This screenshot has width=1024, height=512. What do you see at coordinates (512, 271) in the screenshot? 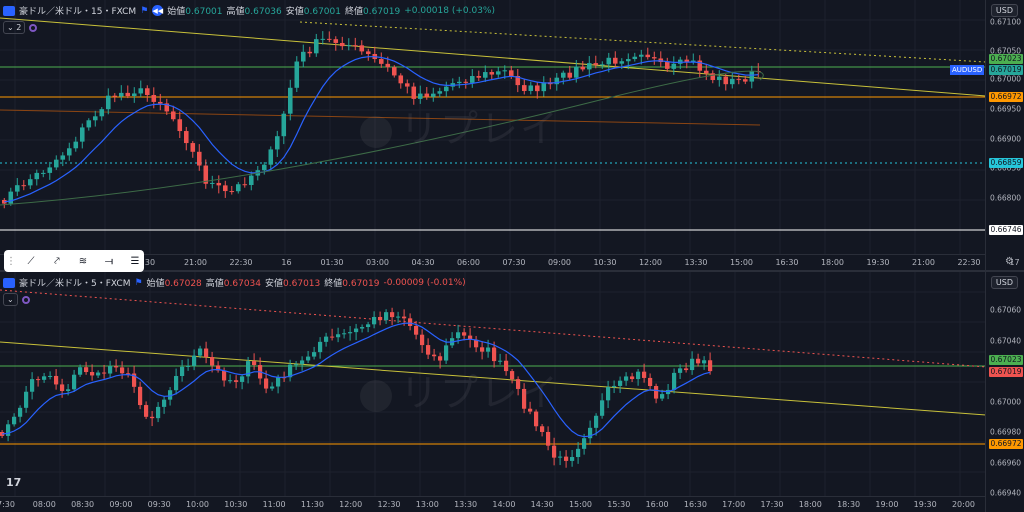
I see `pane-divider` at bounding box center [512, 271].